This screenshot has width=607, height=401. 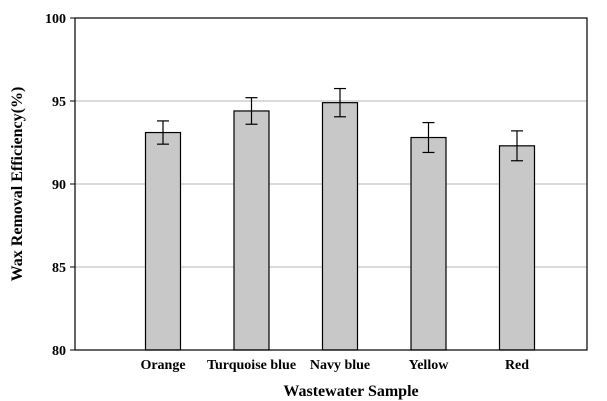 What do you see at coordinates (17, 184) in the screenshot?
I see `y-axis-title: Wax Removal Efficiency(%)` at bounding box center [17, 184].